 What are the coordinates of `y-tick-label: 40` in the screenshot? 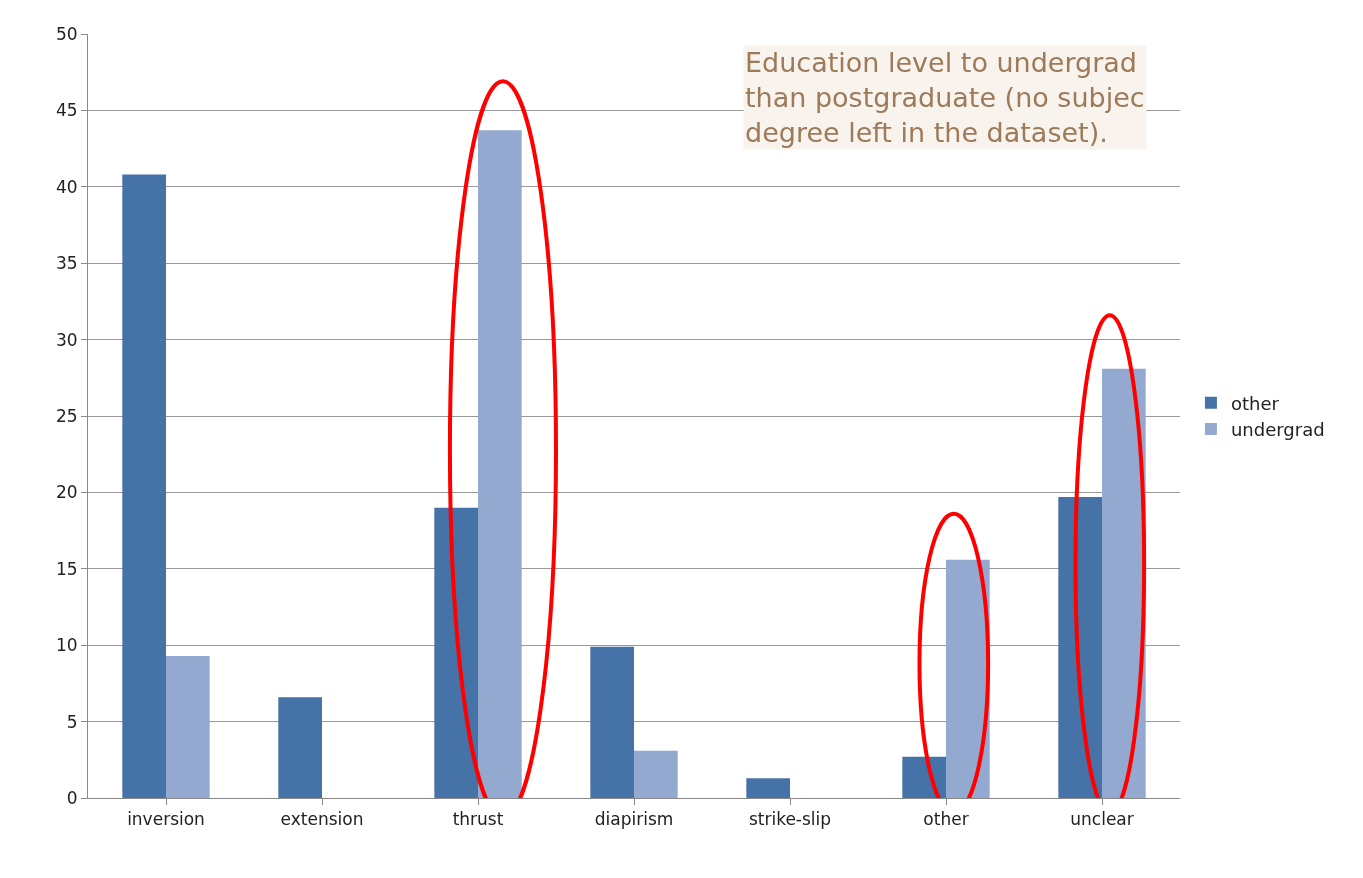 It's located at (66, 186).